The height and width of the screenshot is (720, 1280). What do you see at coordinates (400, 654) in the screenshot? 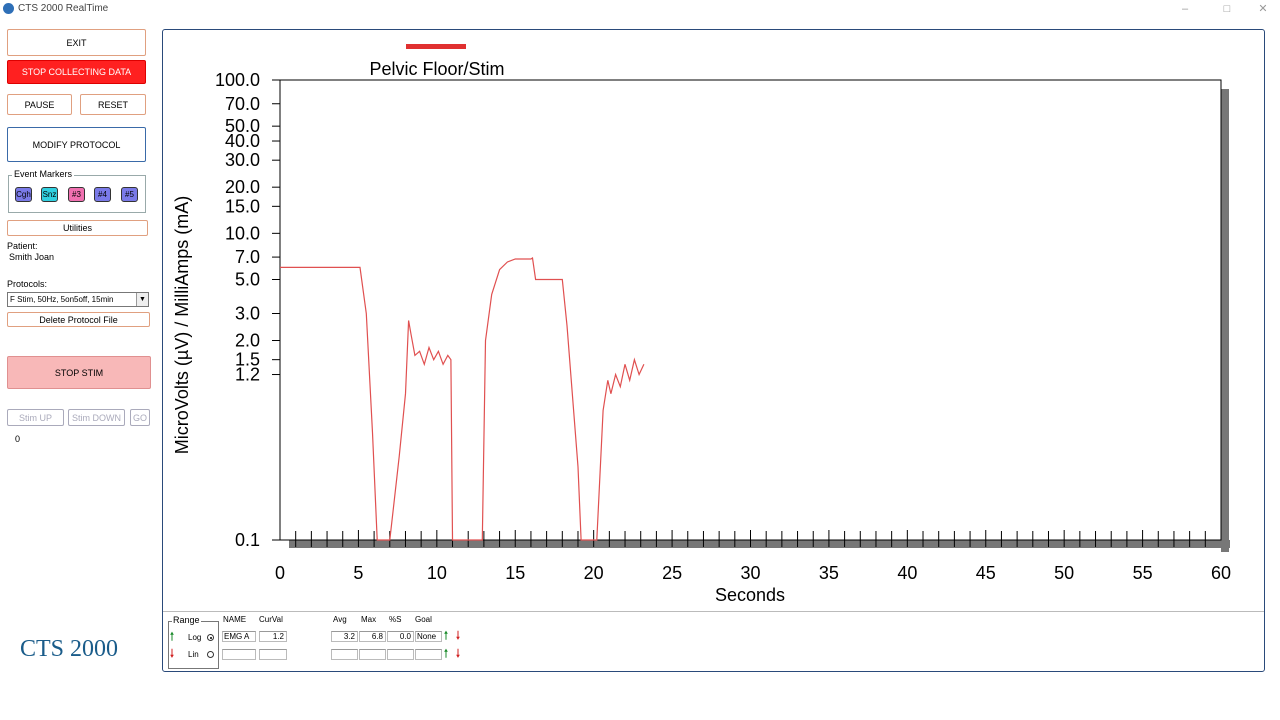
I see `row2-pct` at bounding box center [400, 654].